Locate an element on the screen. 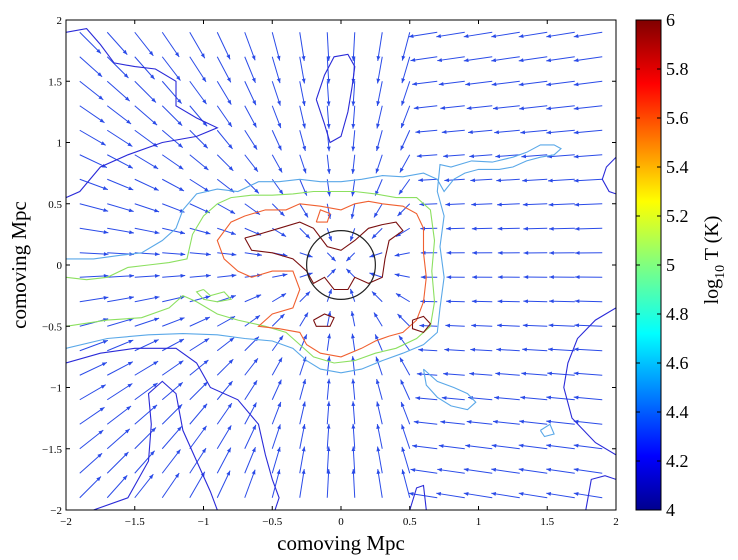  colorbar-tick-label: 4.4 is located at coordinates (677, 412).